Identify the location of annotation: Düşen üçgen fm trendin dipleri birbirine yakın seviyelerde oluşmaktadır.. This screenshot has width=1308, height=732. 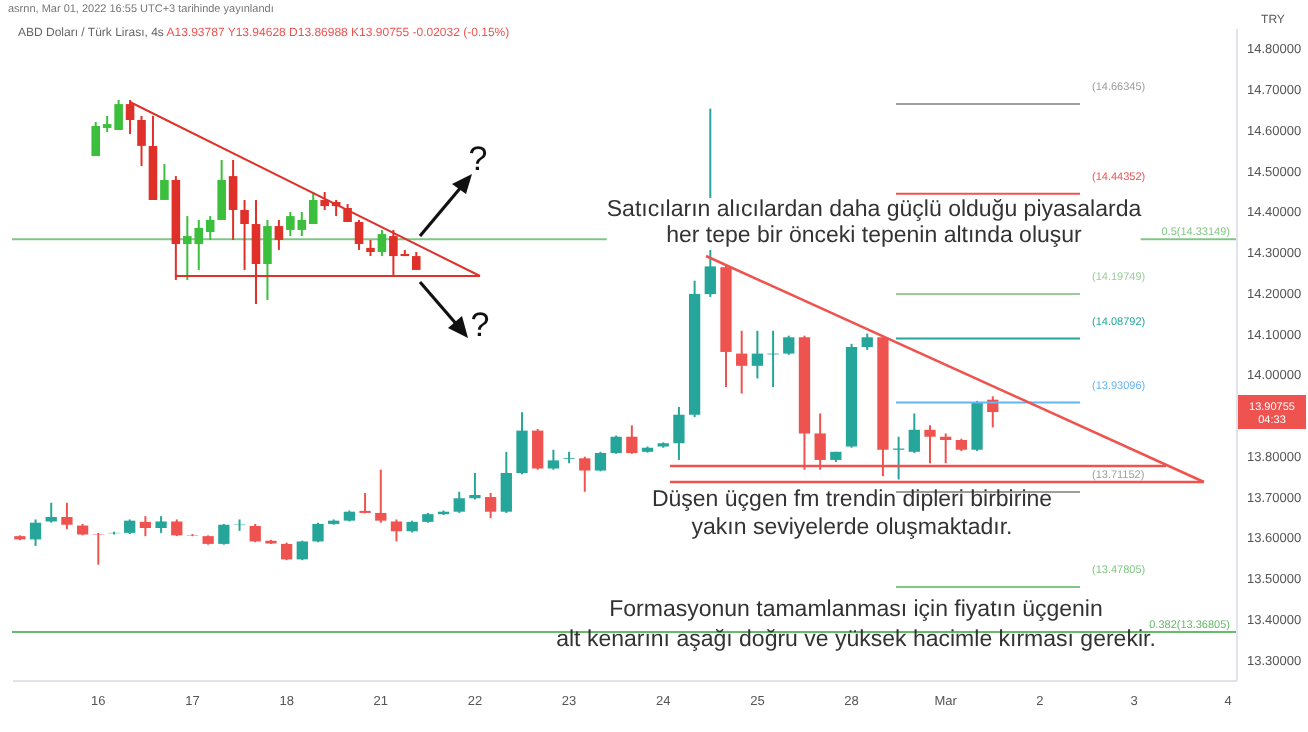
(852, 514).